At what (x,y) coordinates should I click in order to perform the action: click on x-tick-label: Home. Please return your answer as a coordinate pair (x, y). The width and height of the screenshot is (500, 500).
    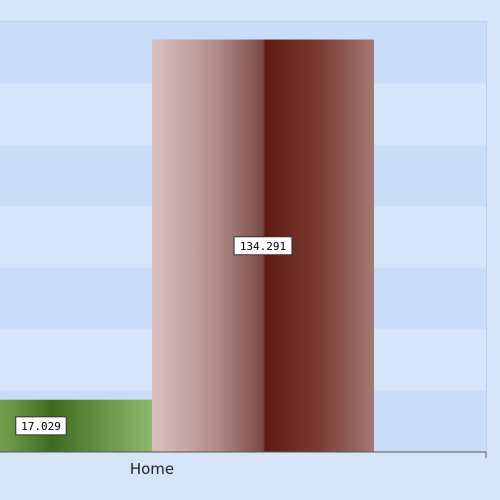
    Looking at the image, I should click on (152, 469).